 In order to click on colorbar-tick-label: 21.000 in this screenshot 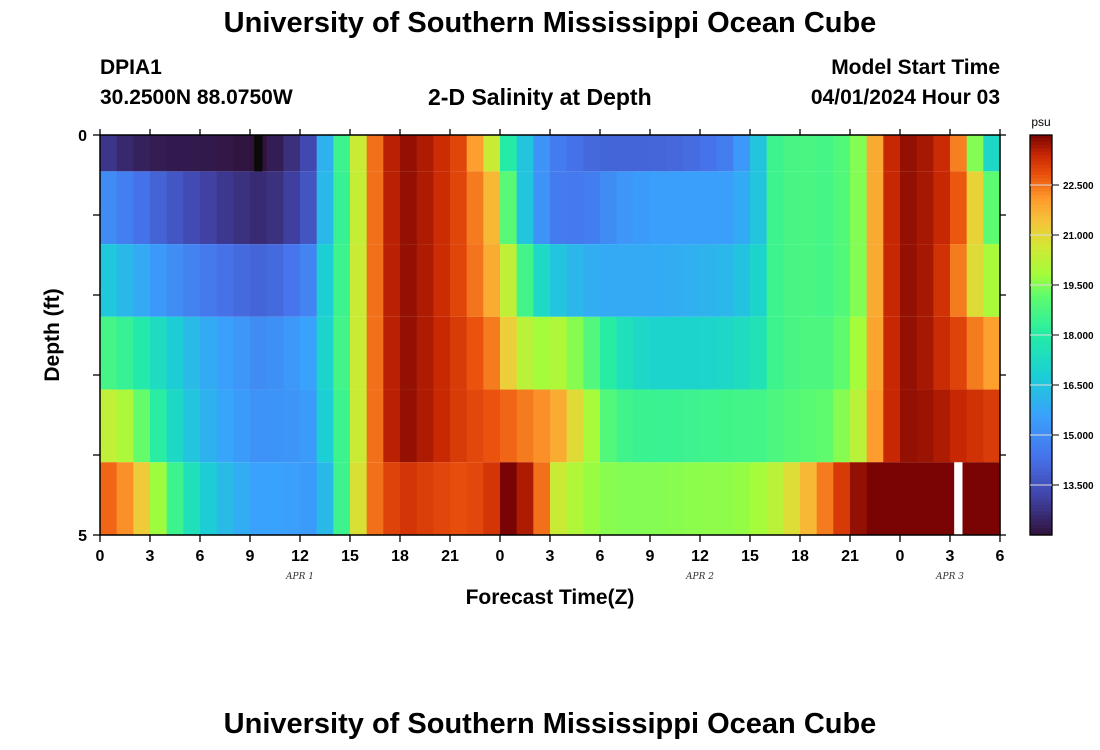, I will do `click(1078, 236)`.